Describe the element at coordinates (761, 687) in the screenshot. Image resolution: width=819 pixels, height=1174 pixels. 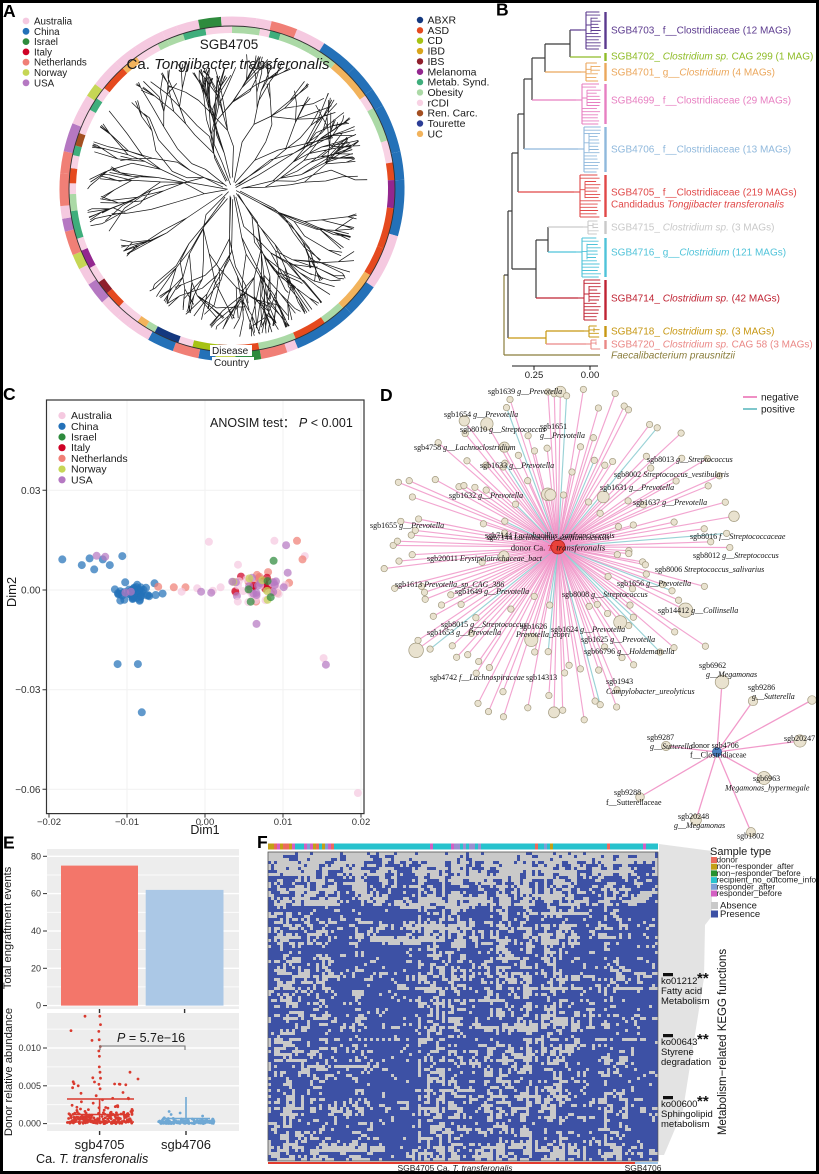
I see `svg-text: sgb9286` at that location.